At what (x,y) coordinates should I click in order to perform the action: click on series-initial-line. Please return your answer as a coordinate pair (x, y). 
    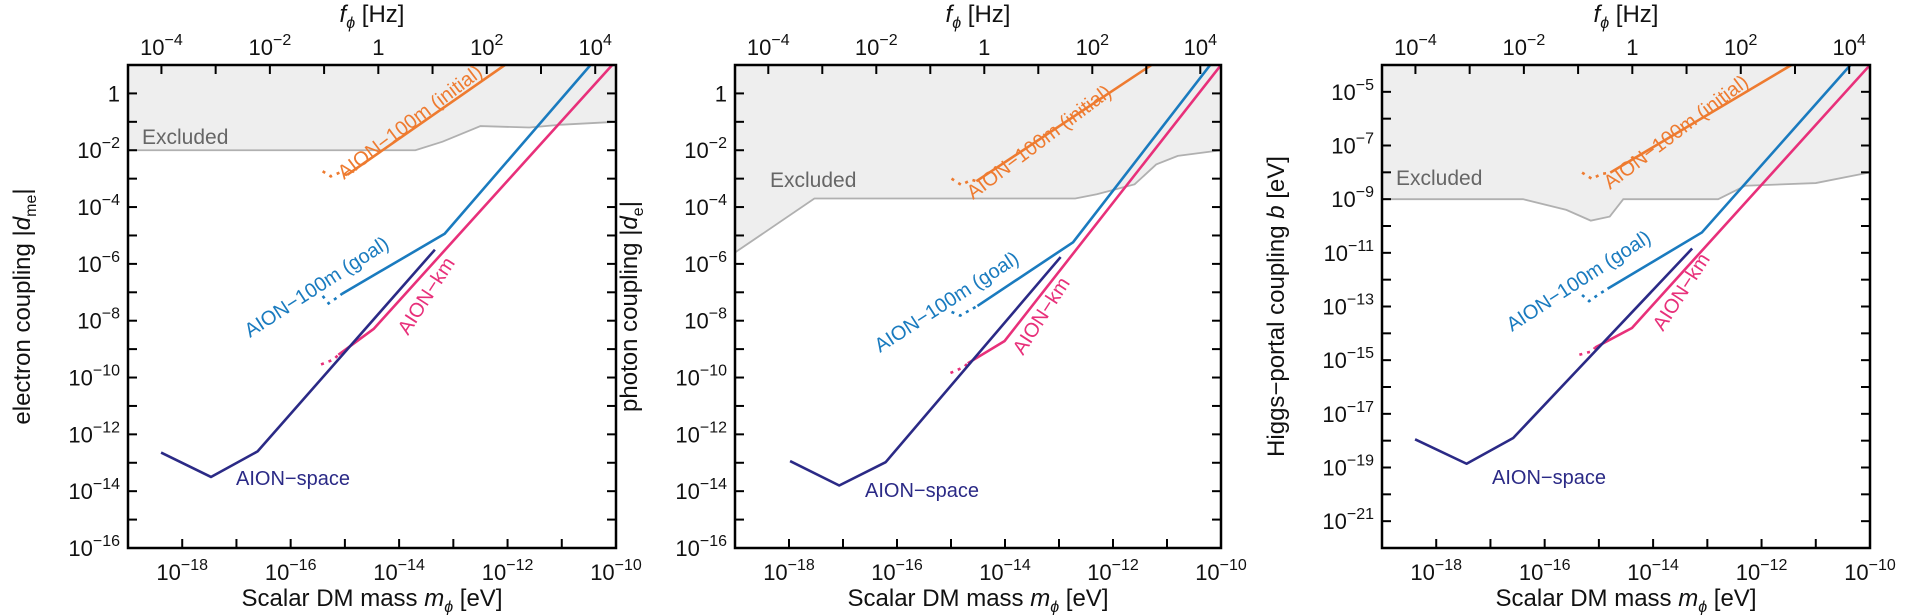
    Looking at the image, I should click on (1064, 124).